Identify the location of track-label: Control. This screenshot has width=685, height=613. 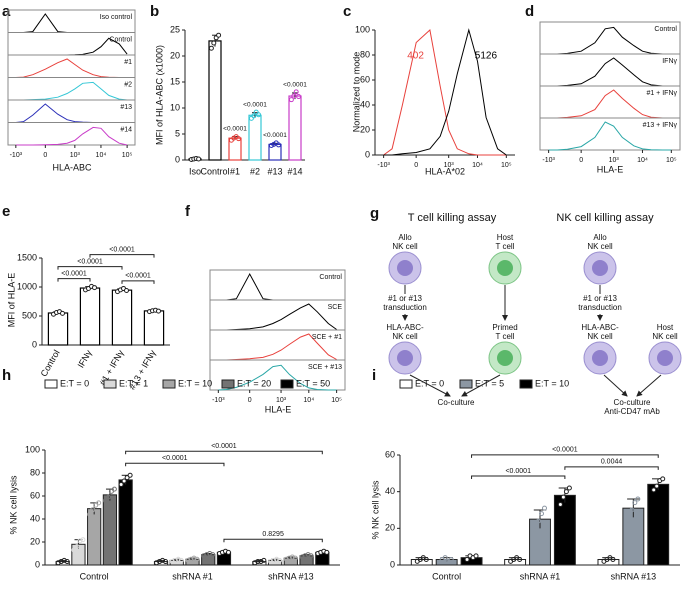
(120, 39).